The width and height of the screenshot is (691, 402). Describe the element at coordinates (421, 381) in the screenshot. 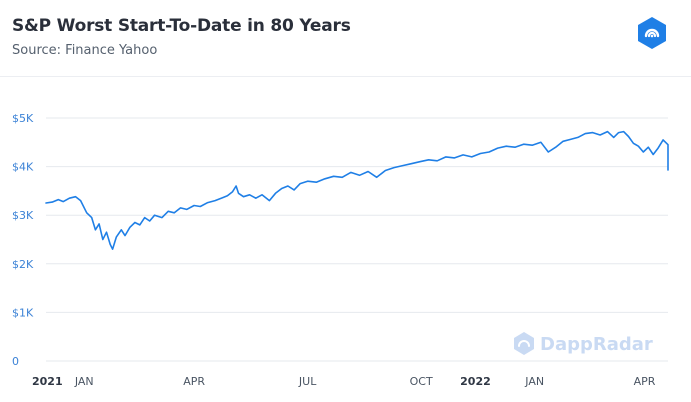

I see `x-tick-label: OCT` at that location.